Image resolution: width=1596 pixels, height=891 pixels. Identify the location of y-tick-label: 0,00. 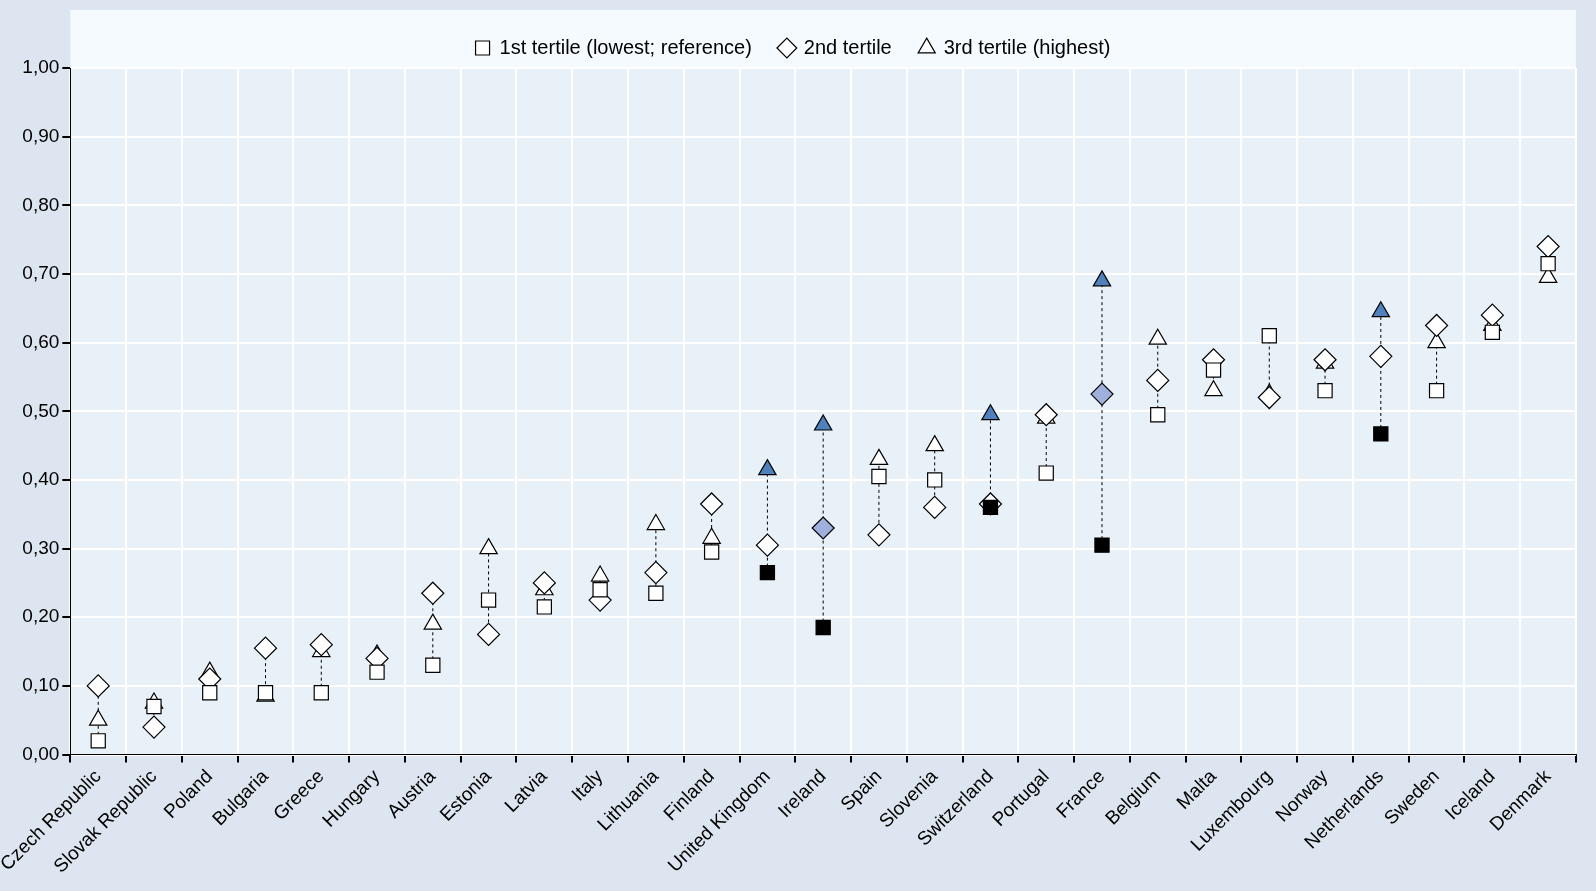
(41, 753).